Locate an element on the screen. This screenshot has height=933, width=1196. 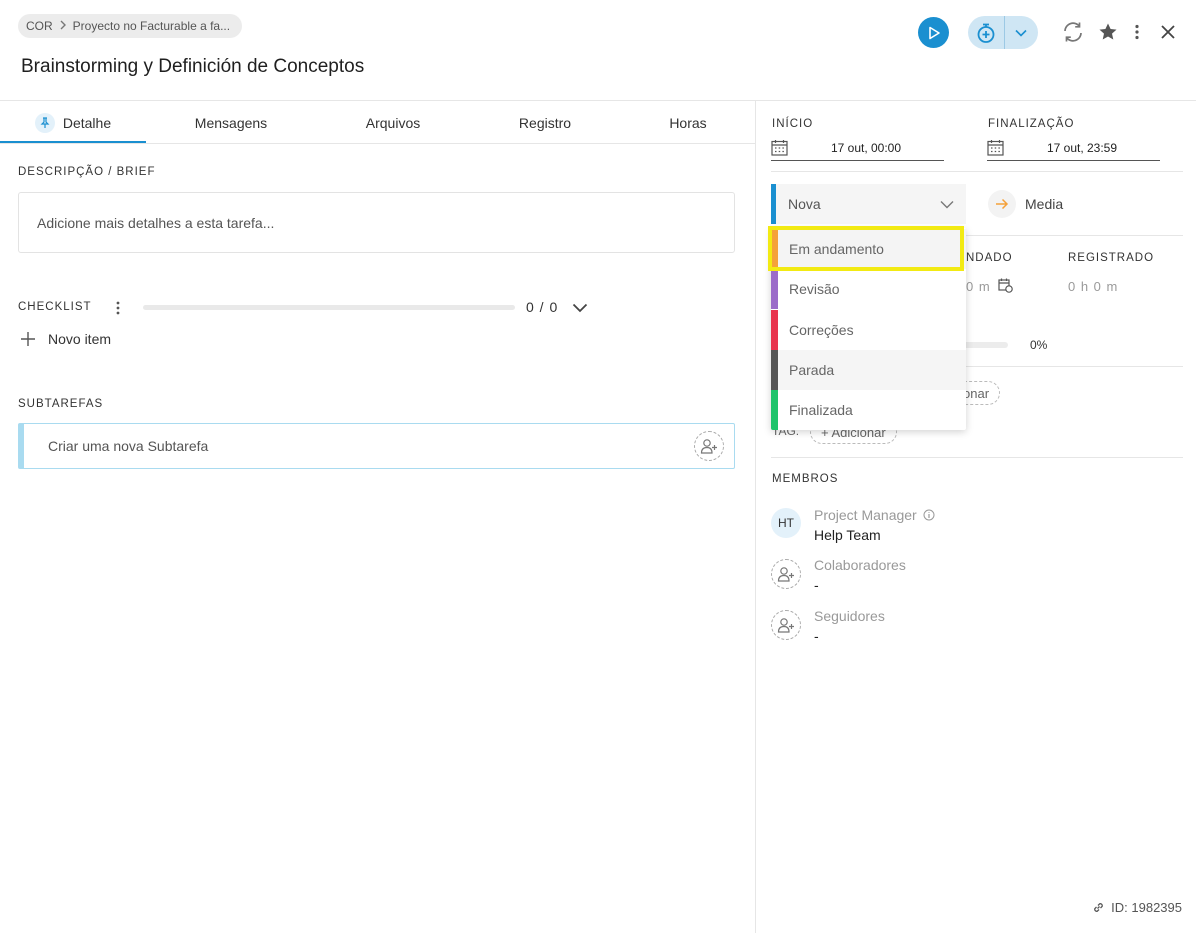
status-current: Nova is located at coordinates (804, 204).